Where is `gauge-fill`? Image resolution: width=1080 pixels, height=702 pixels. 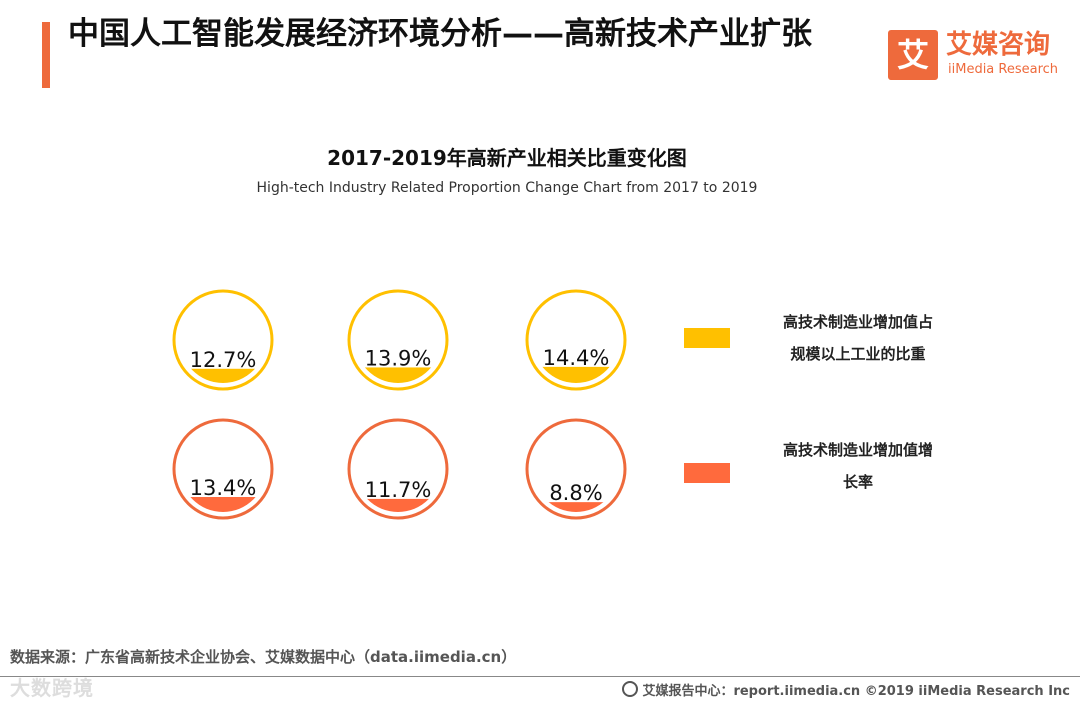
gauge-fill is located at coordinates (576, 507).